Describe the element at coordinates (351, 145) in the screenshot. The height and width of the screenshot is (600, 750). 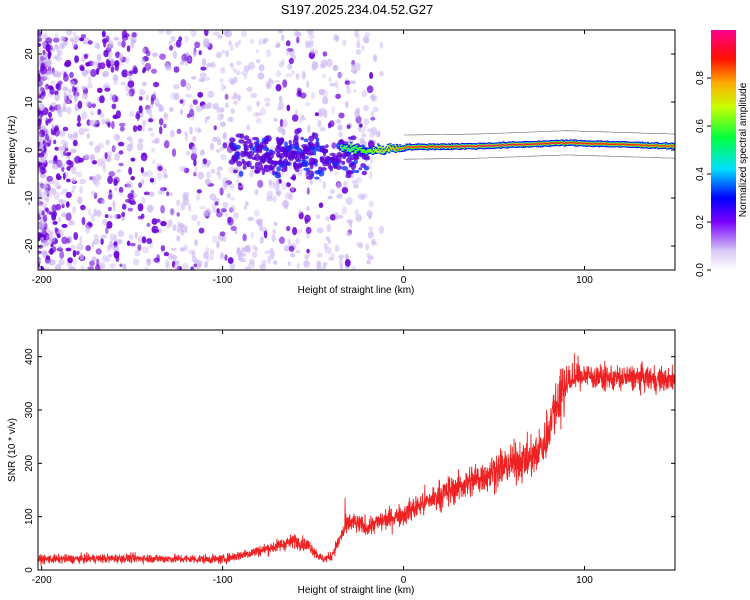
I see `spectrogram-ridge-cell` at that location.